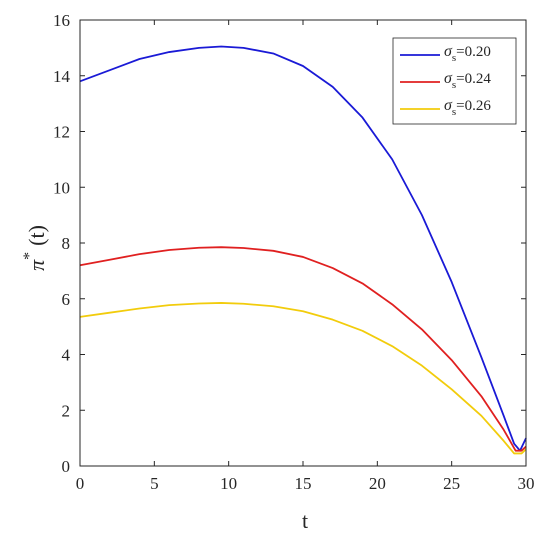 This screenshot has width=550, height=536. What do you see at coordinates (29, 256) in the screenshot?
I see `y-axis-label-superscript: *` at bounding box center [29, 256].